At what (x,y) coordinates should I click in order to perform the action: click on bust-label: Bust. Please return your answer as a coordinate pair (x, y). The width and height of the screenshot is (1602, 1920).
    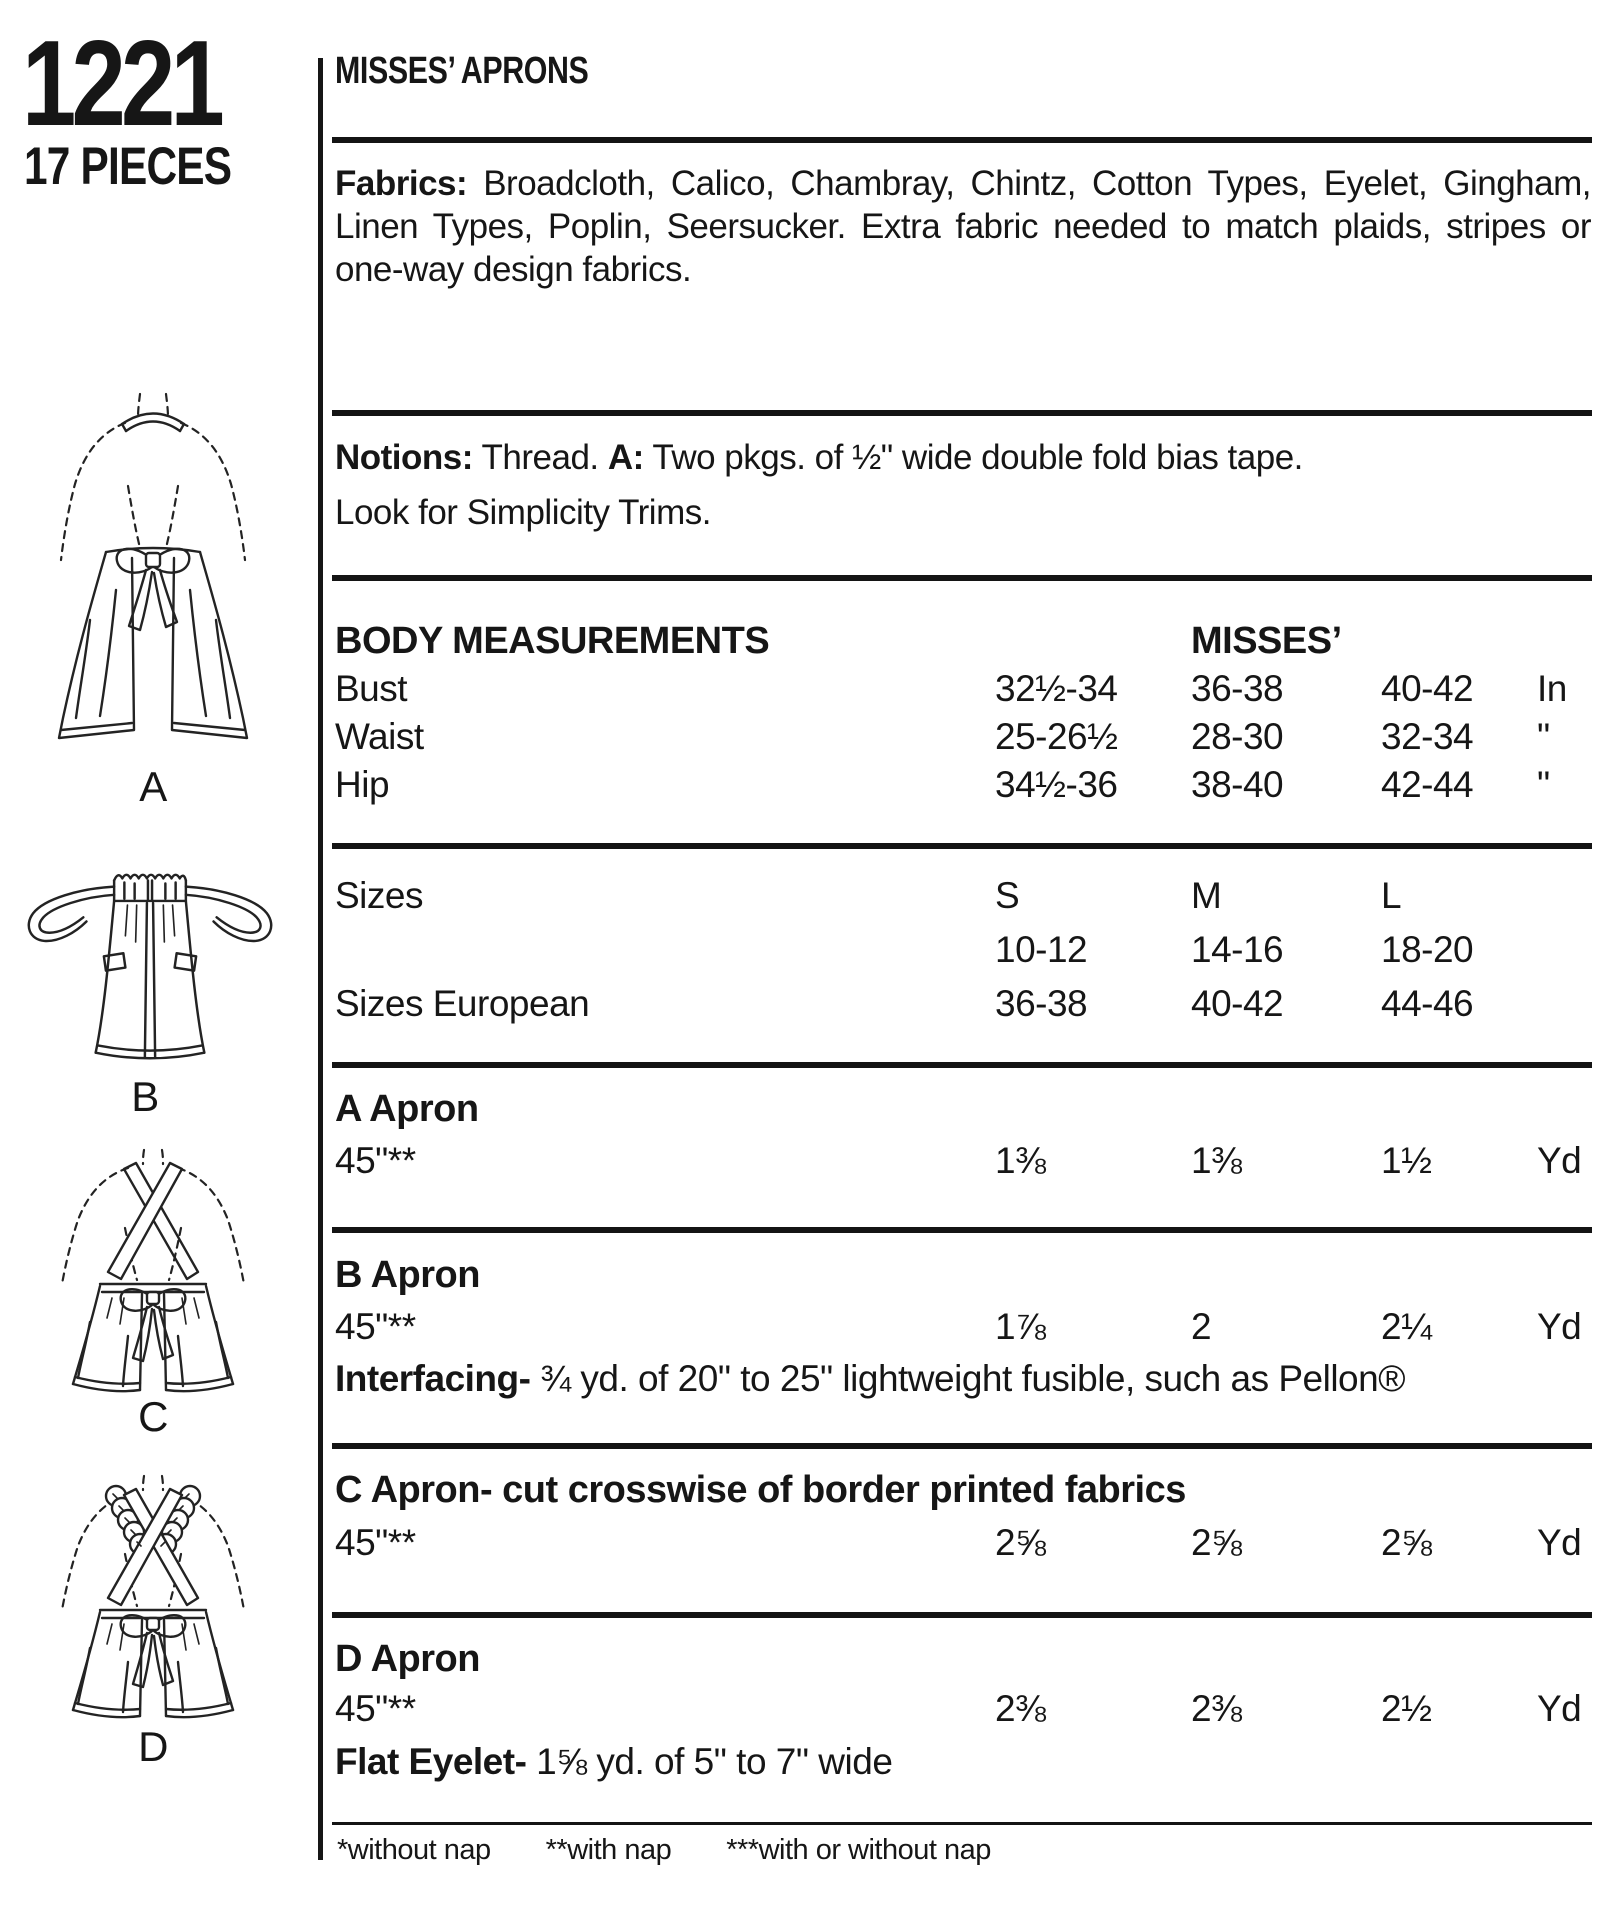
    Looking at the image, I should click on (371, 688).